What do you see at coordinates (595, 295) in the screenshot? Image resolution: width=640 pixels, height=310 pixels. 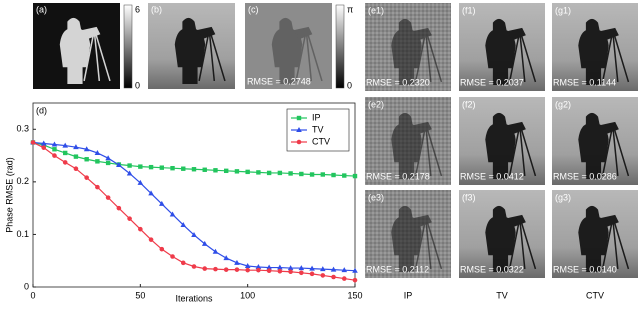 I see `column-label: CTV` at bounding box center [595, 295].